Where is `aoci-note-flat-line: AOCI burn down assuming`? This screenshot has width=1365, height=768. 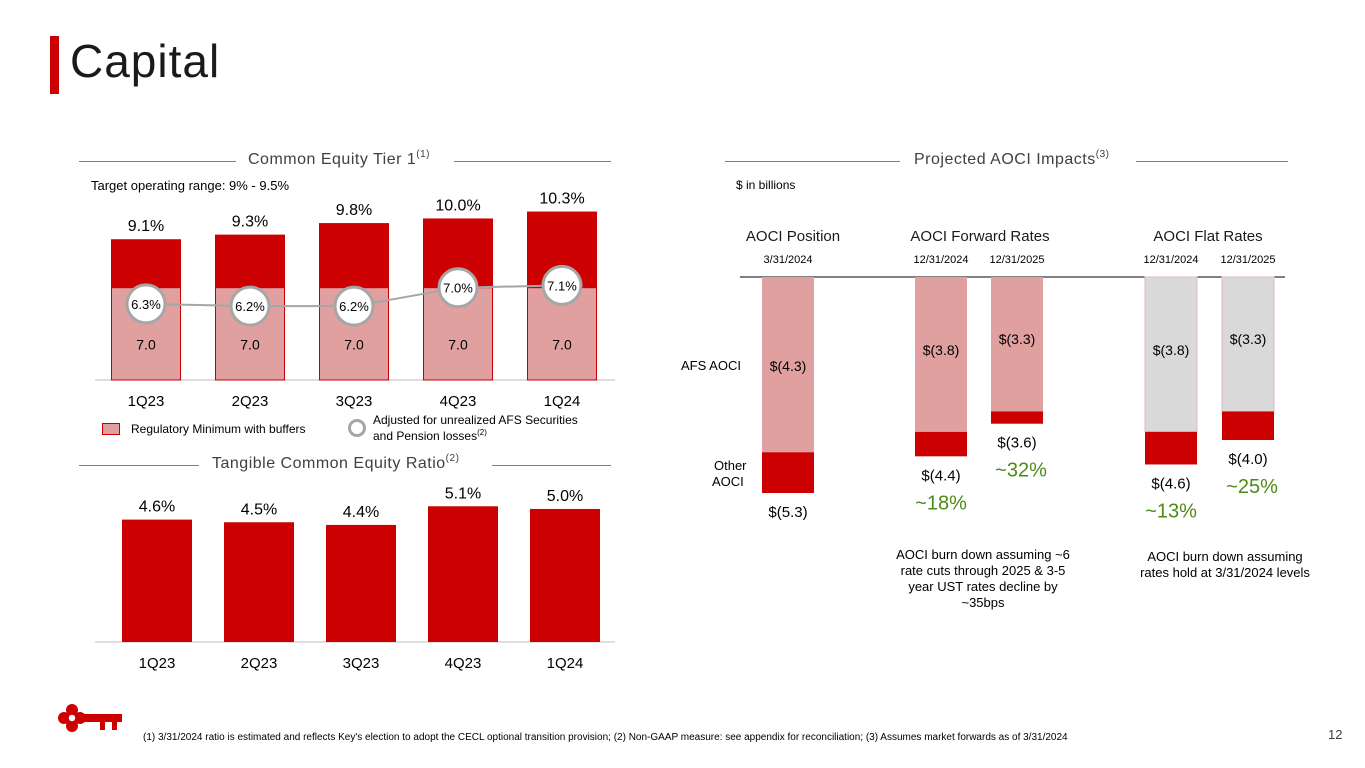
aoci-note-flat-line: AOCI burn down assuming is located at coordinates (1225, 556).